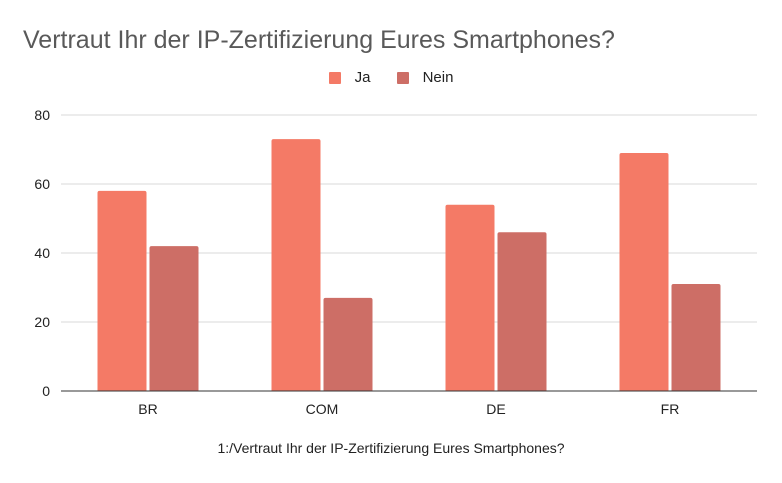  I want to click on legend-label-nein: Nein, so click(438, 77).